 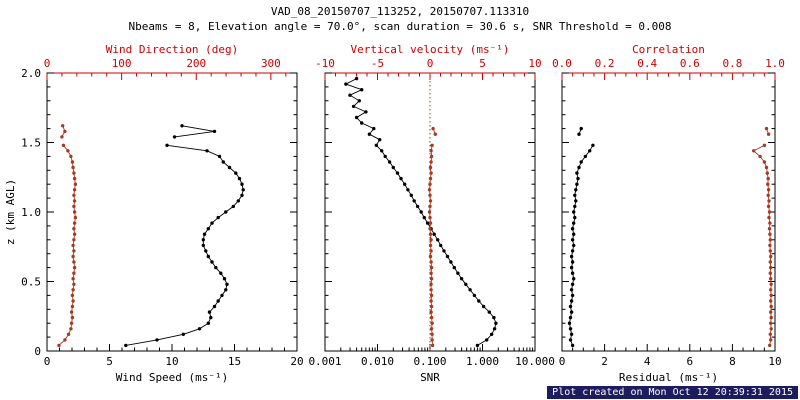 What do you see at coordinates (672, 392) in the screenshot?
I see `plot-created-timestamp: Plot created on Mon Oct 12 20:39:31 2015` at bounding box center [672, 392].